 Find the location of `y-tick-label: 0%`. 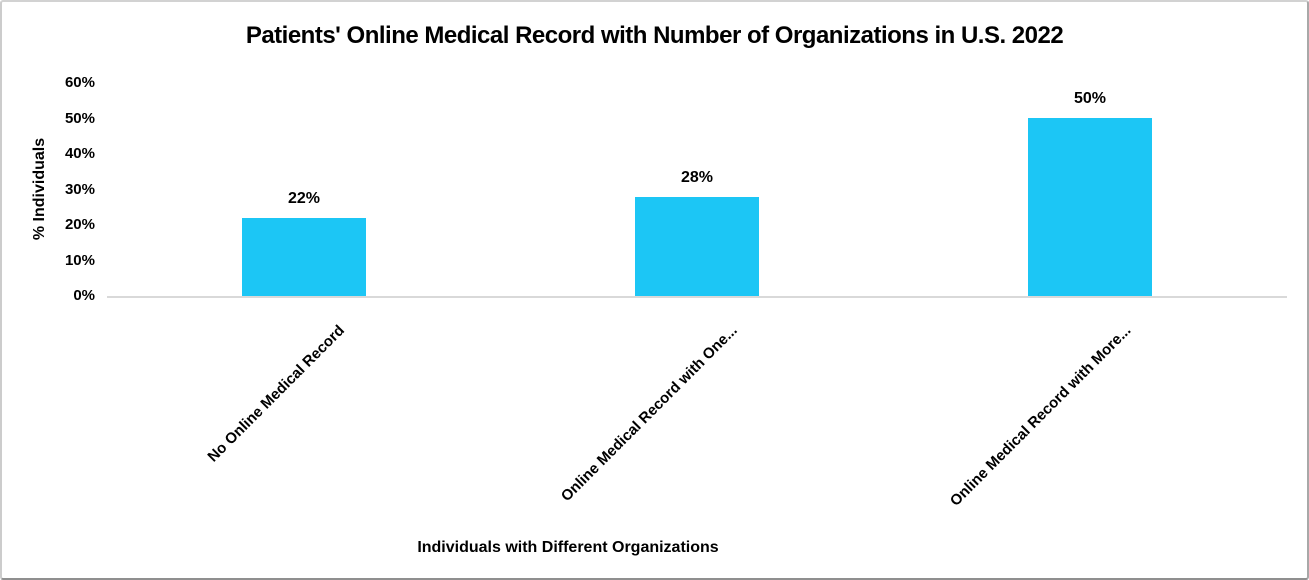

y-tick-label: 0% is located at coordinates (84, 295).